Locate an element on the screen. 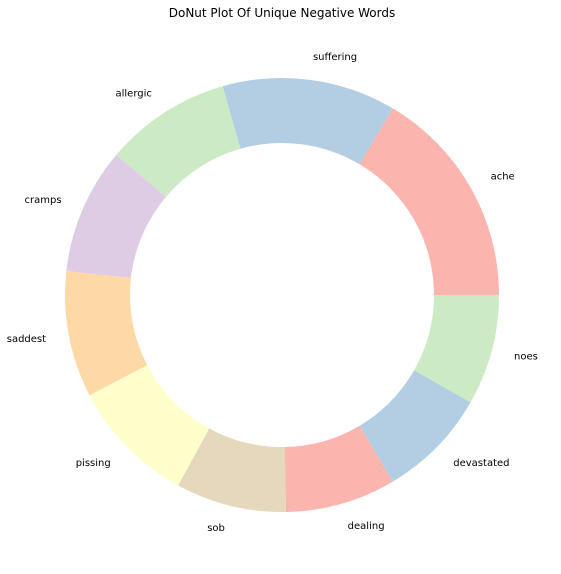 The height and width of the screenshot is (574, 561). slice-label-allergic: allergic is located at coordinates (134, 93).